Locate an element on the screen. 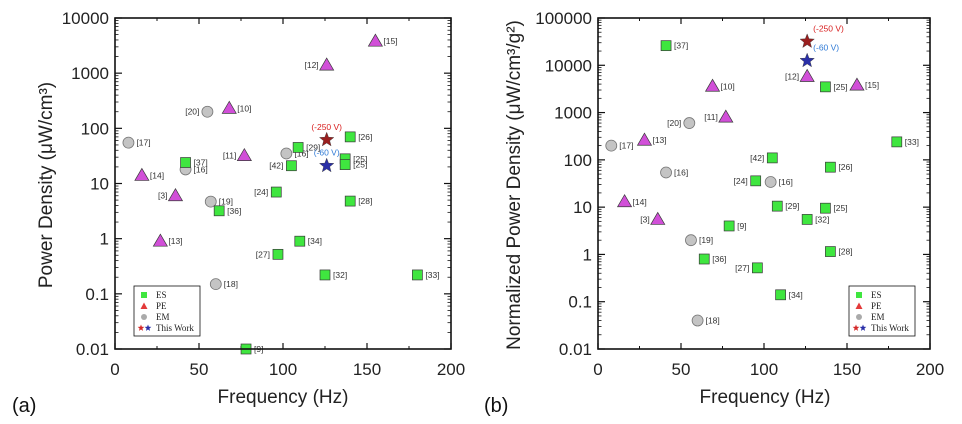 The width and height of the screenshot is (962, 424). x-tick-label: 50 is located at coordinates (681, 369).